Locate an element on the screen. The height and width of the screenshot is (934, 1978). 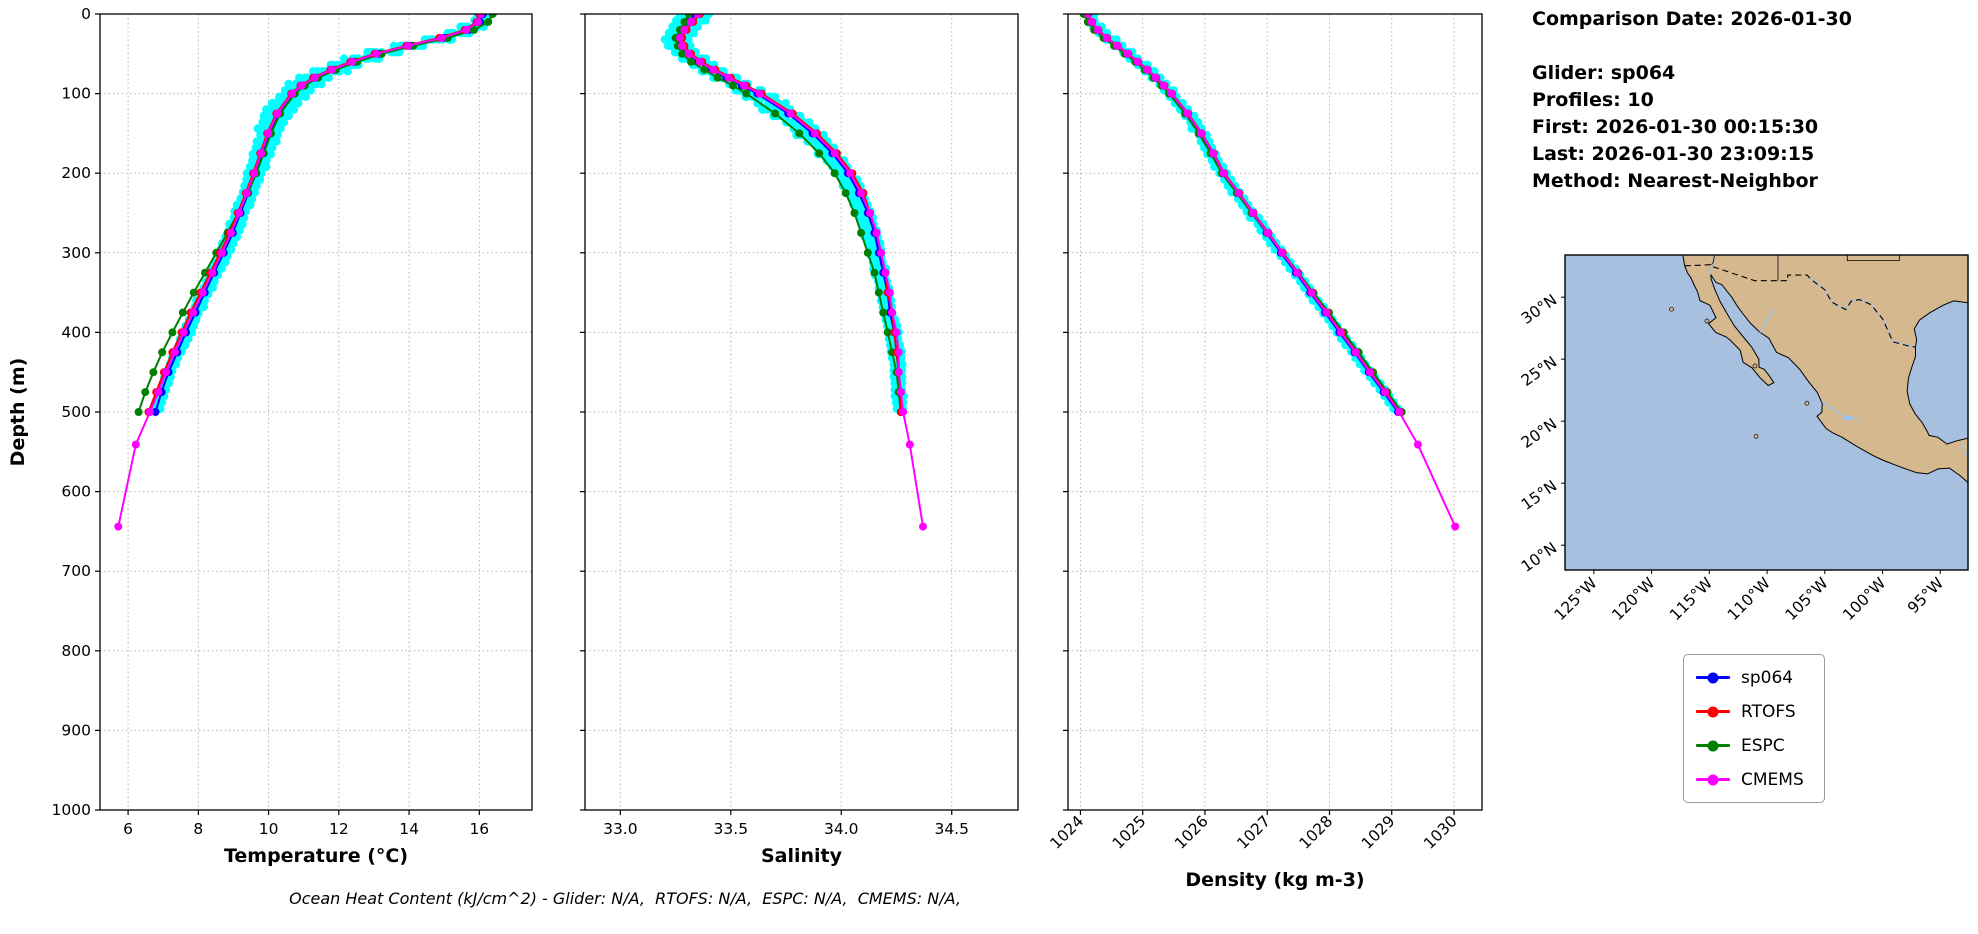
map-ticks is located at coordinates (1751, 435).